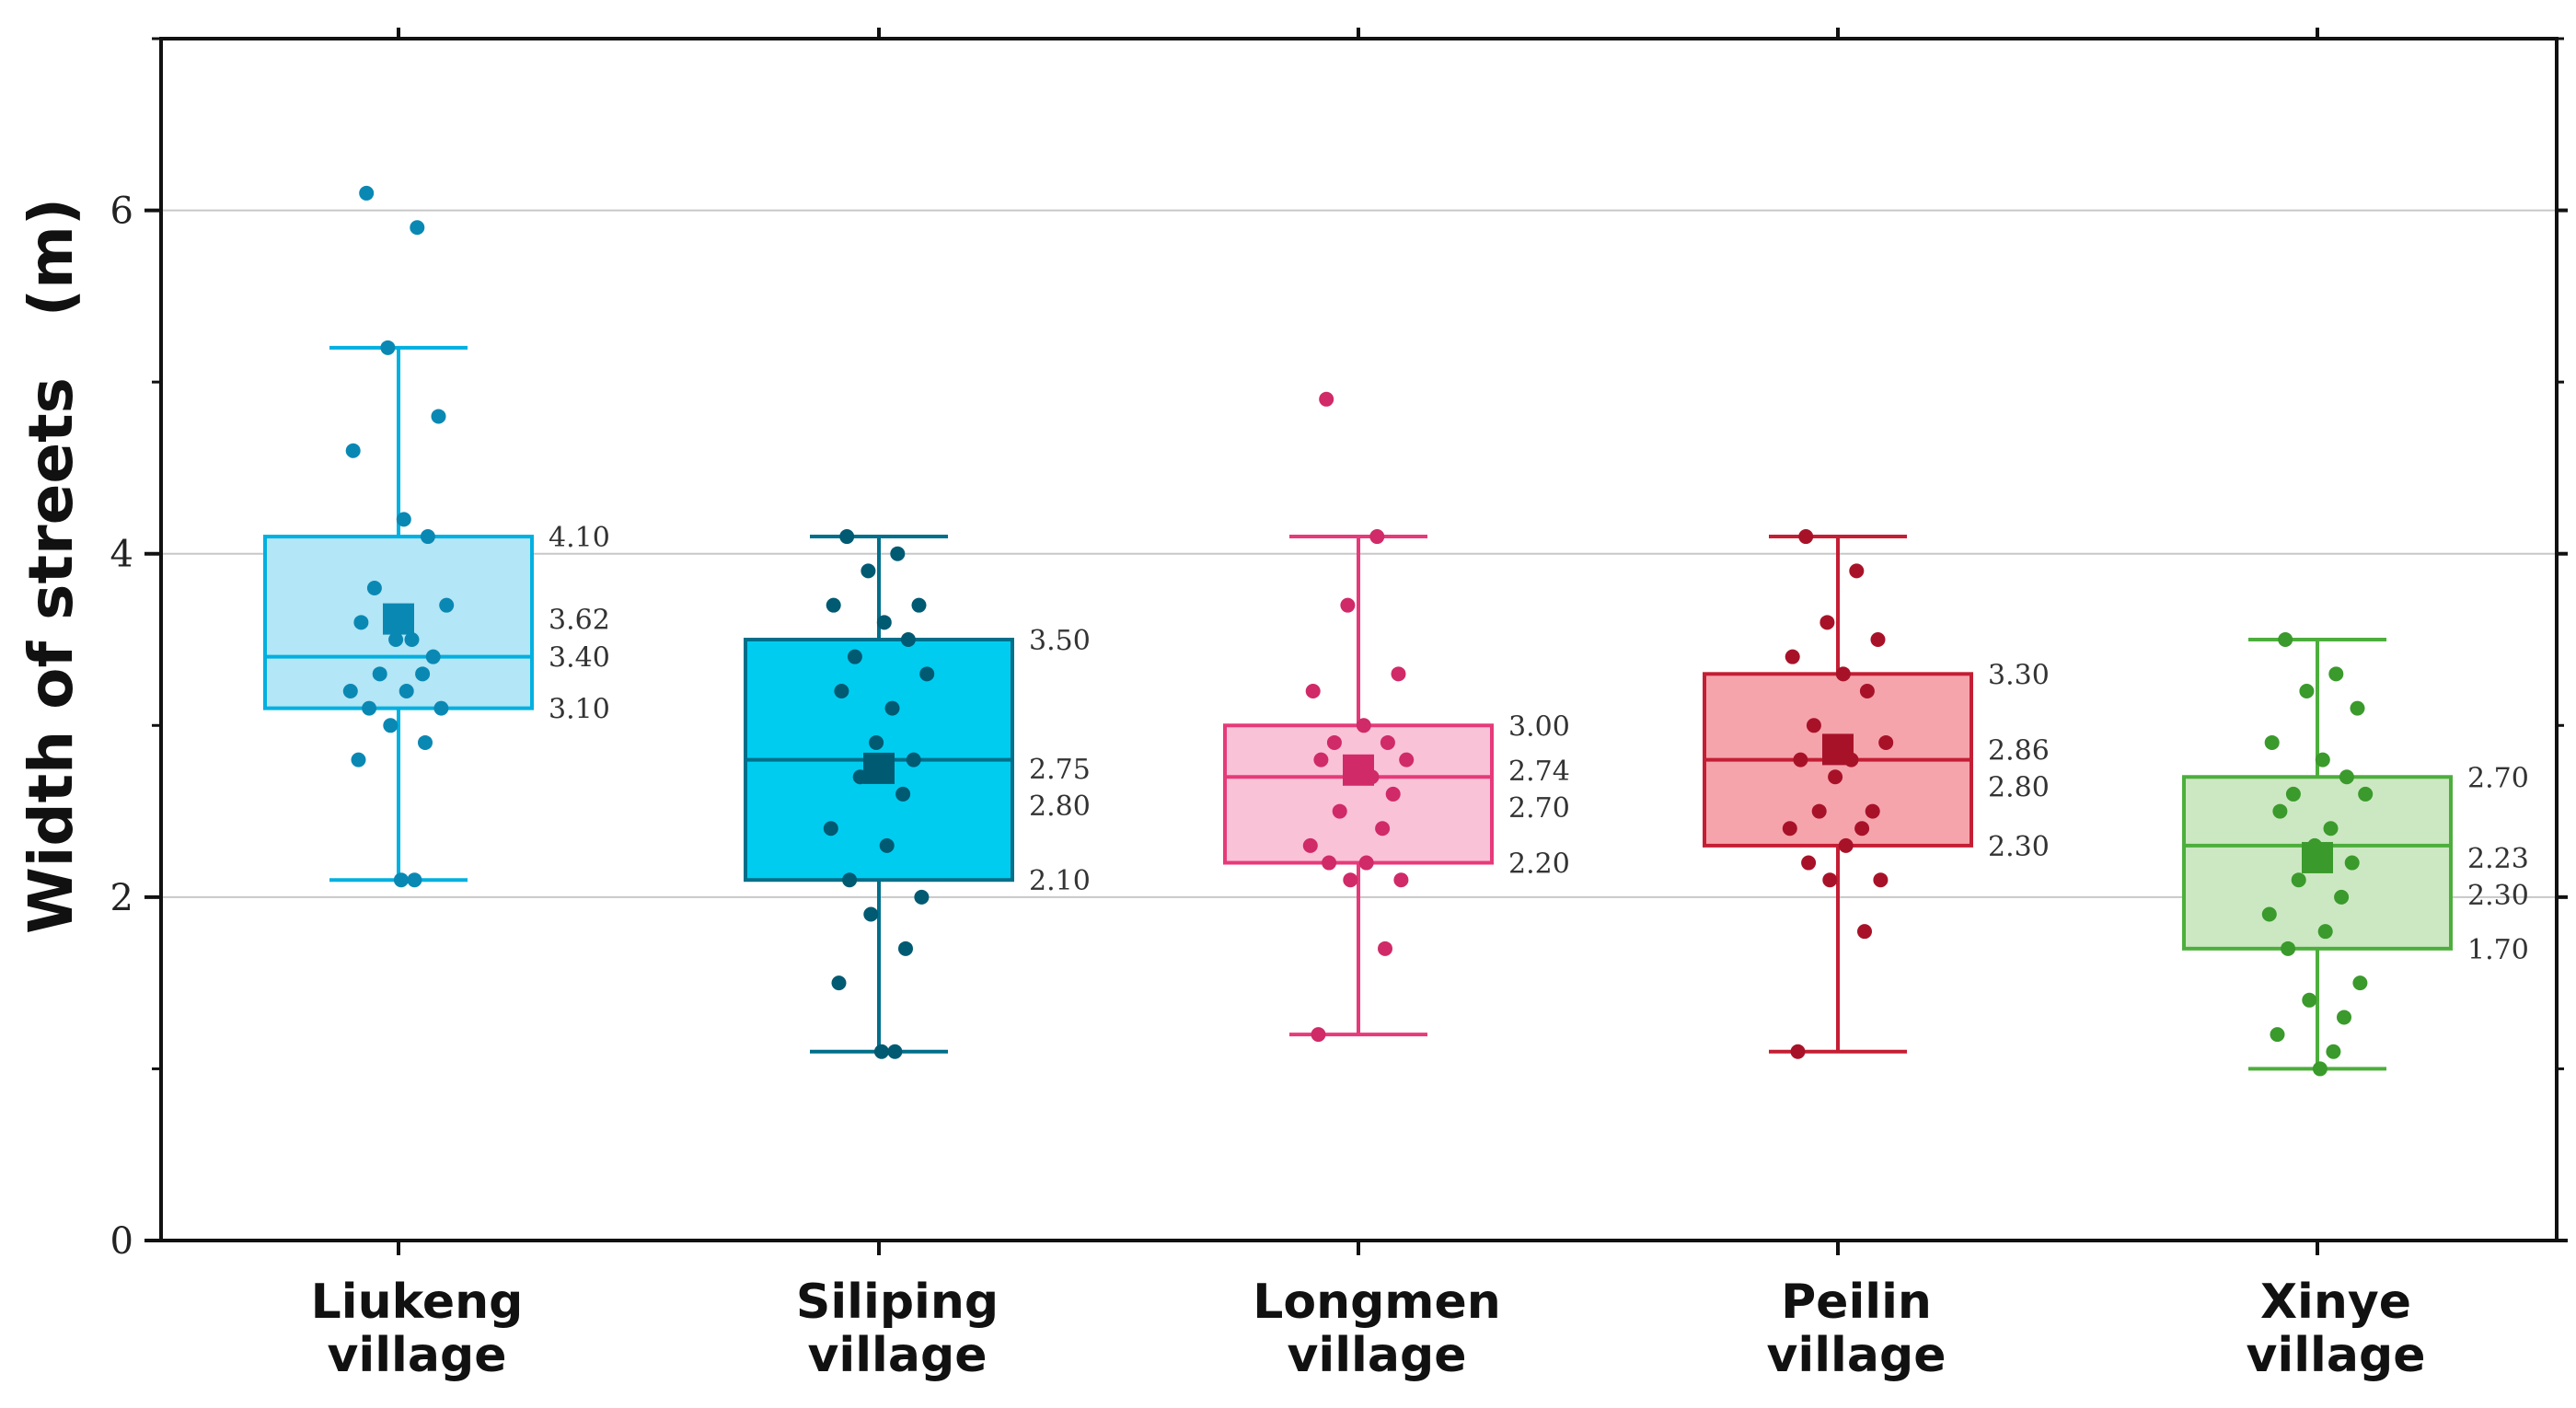 This screenshot has height=1408, width=2576. Describe the element at coordinates (1060, 881) in the screenshot. I see `stat-label-q1: 2.10` at that location.